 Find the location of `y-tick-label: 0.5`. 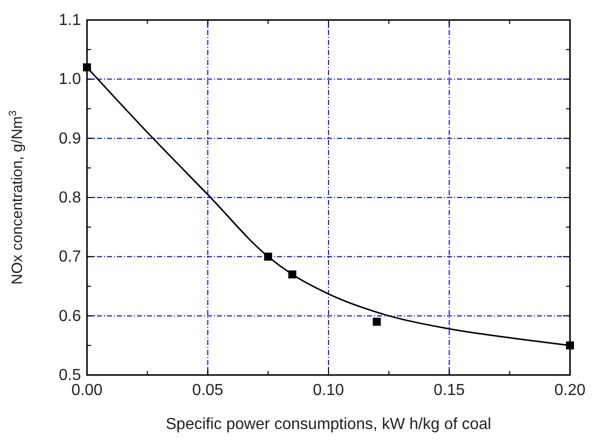

y-tick-label: 0.5 is located at coordinates (70, 375).